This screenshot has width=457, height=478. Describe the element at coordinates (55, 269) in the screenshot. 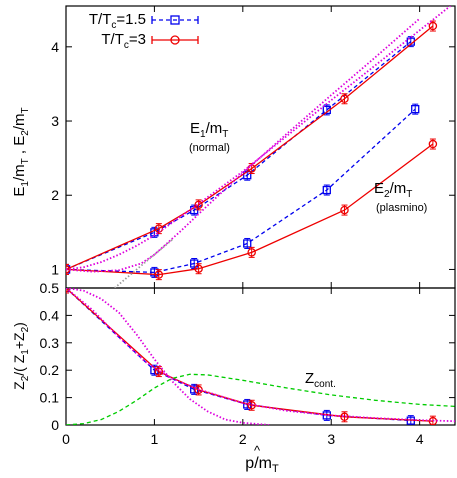

I see `y-tick-label: 1` at that location.